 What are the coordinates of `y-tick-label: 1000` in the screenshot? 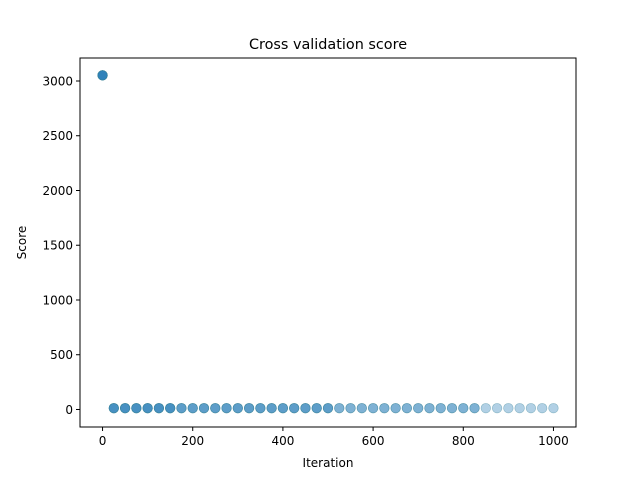 It's located at (57, 300).